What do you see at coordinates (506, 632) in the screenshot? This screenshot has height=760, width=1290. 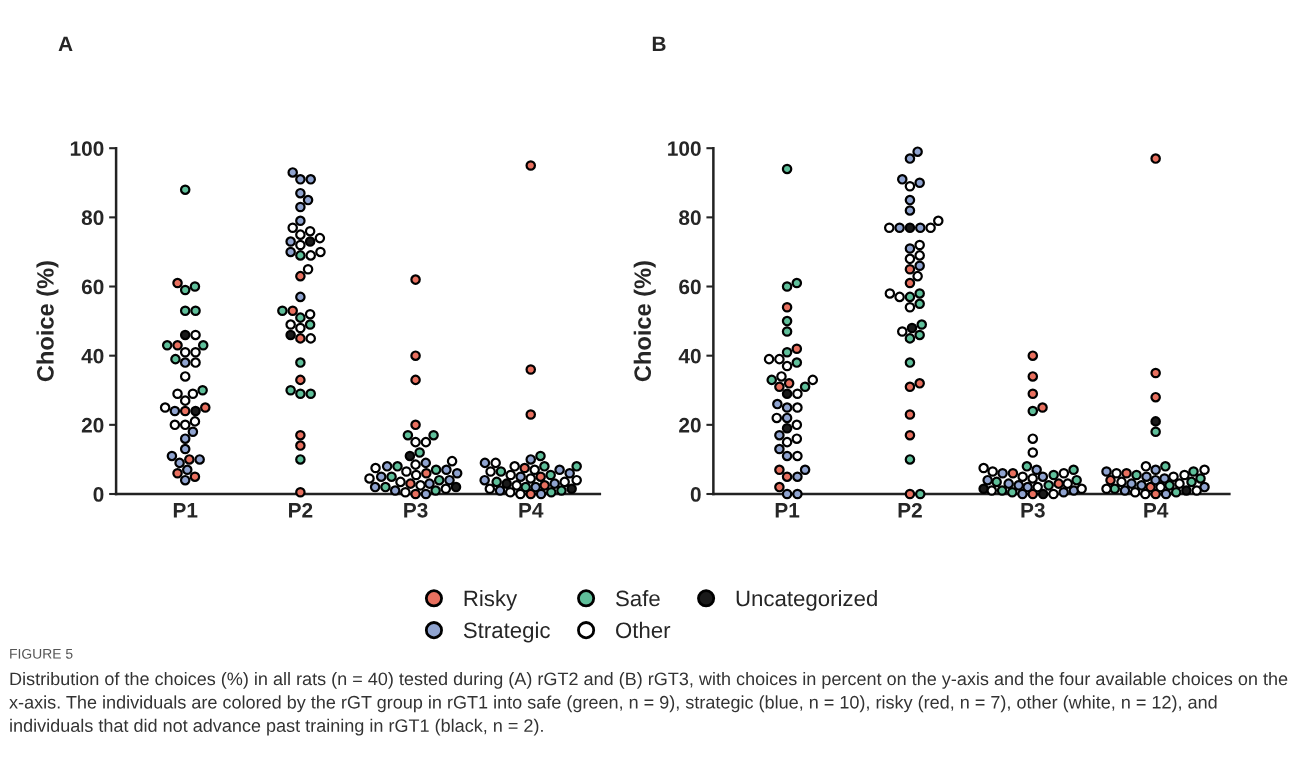 I see `legend-label: Strategic` at bounding box center [506, 632].